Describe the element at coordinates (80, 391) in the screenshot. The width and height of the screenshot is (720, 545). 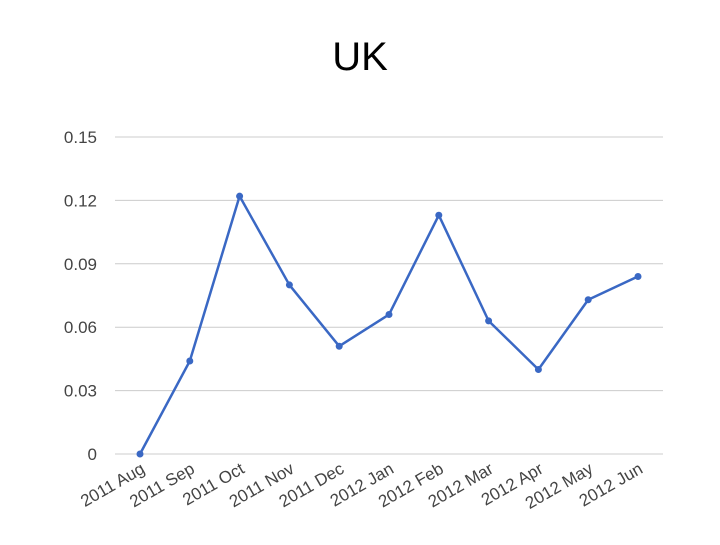
I see `y-tick-label: 0.03` at that location.